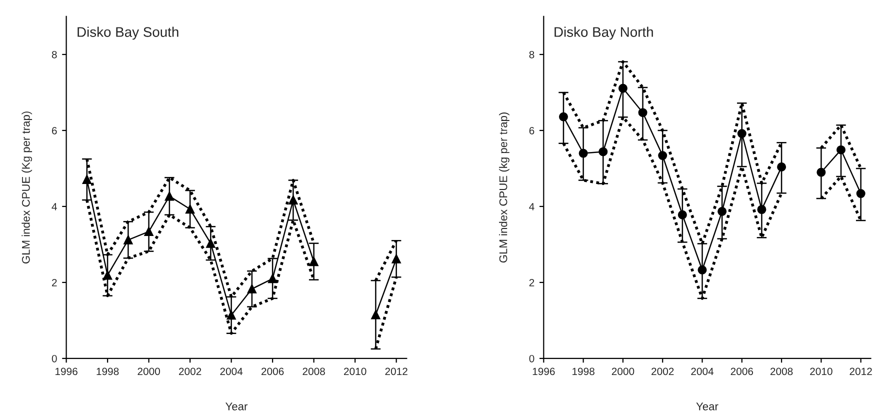 This screenshot has width=884, height=412. What do you see at coordinates (27, 188) in the screenshot?
I see `y-axis-title: GLM index CPUE (Kg per trap)` at bounding box center [27, 188].